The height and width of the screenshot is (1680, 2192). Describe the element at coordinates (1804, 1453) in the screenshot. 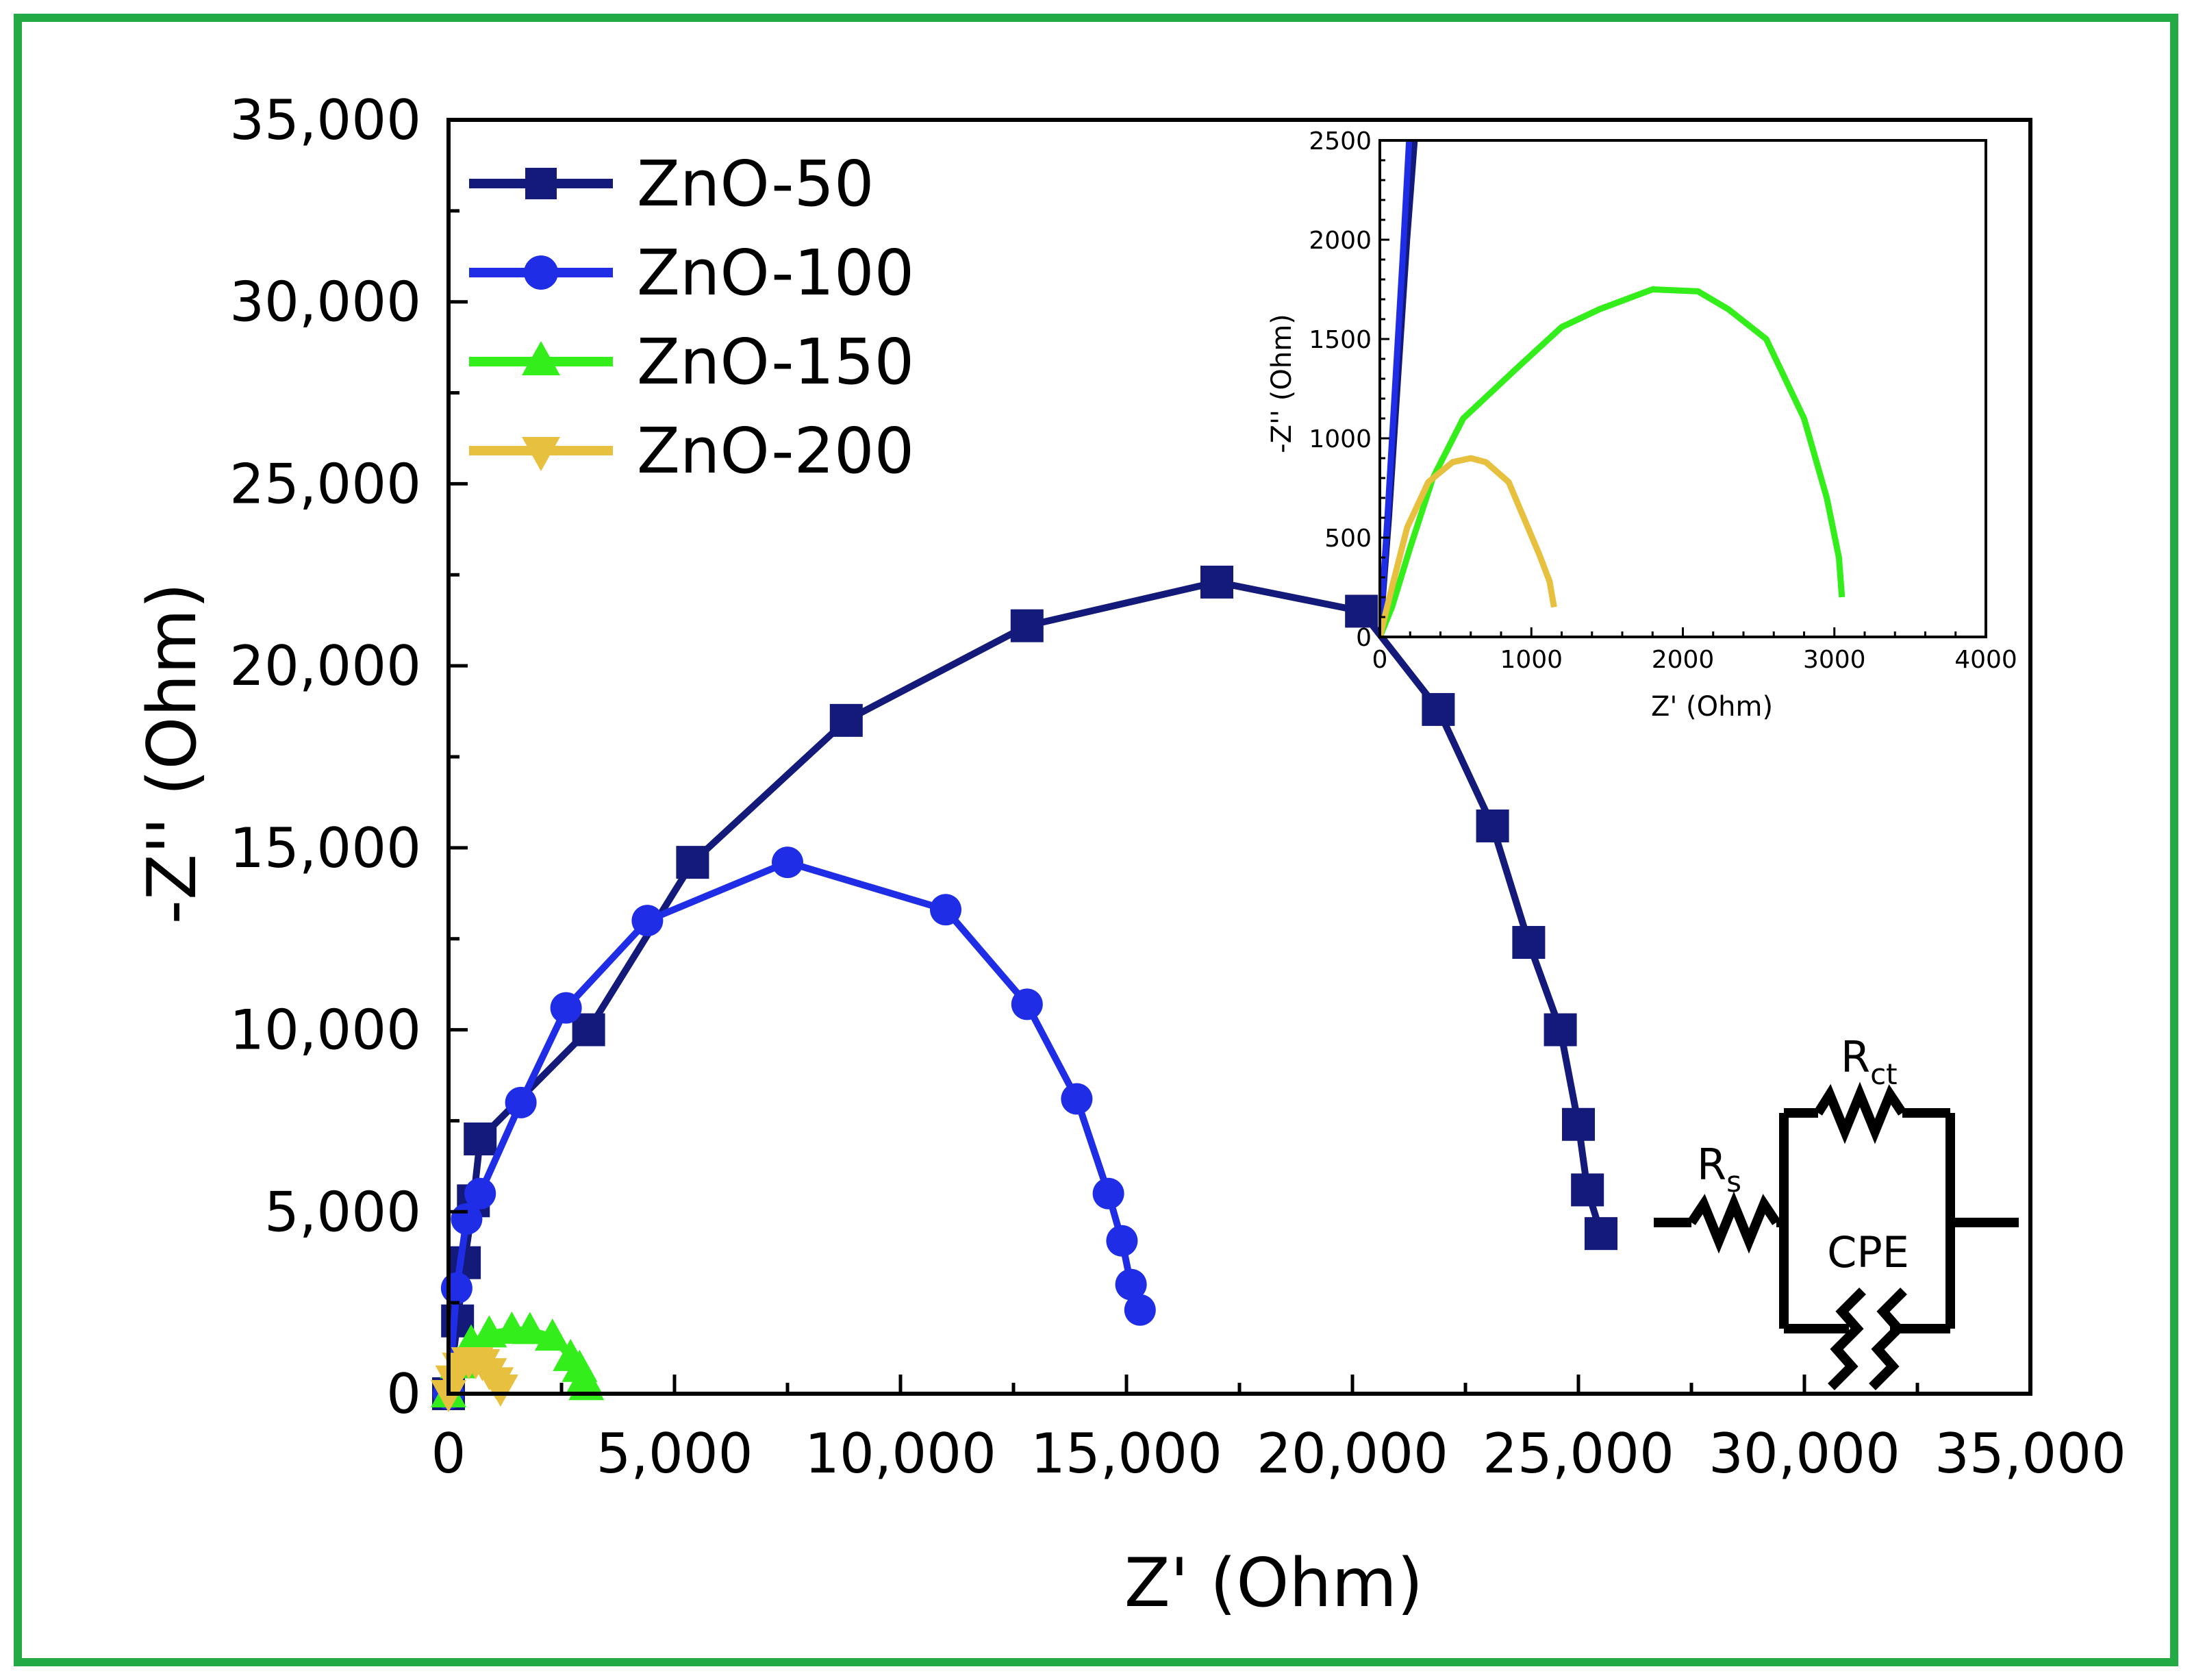

I see `x-tick-label: 30,000` at that location.